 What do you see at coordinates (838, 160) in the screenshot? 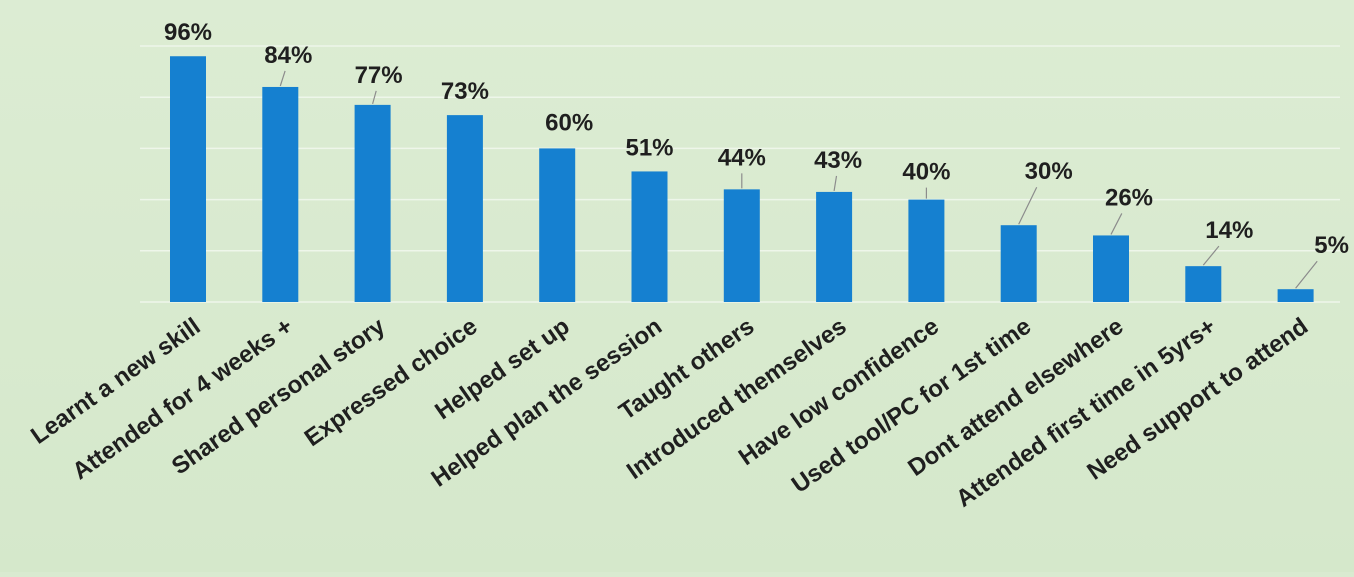
I see `data-label: 43%` at bounding box center [838, 160].